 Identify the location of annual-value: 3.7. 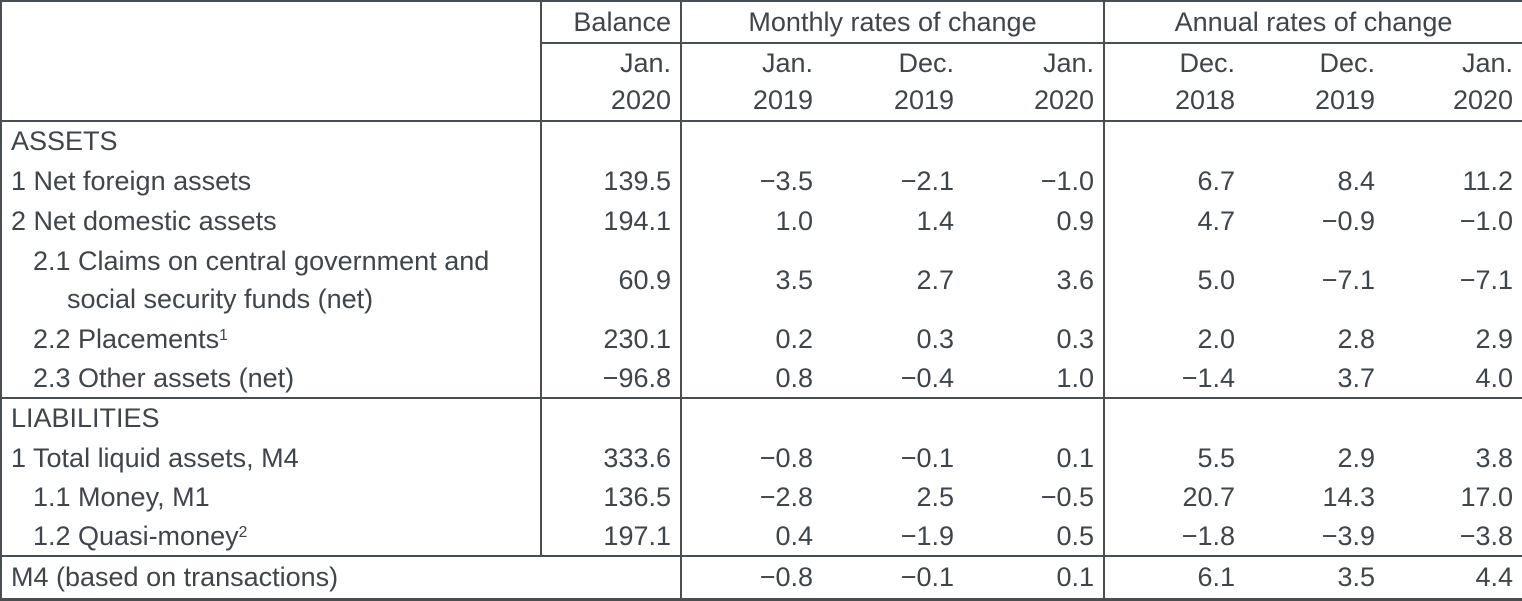
(1356, 377).